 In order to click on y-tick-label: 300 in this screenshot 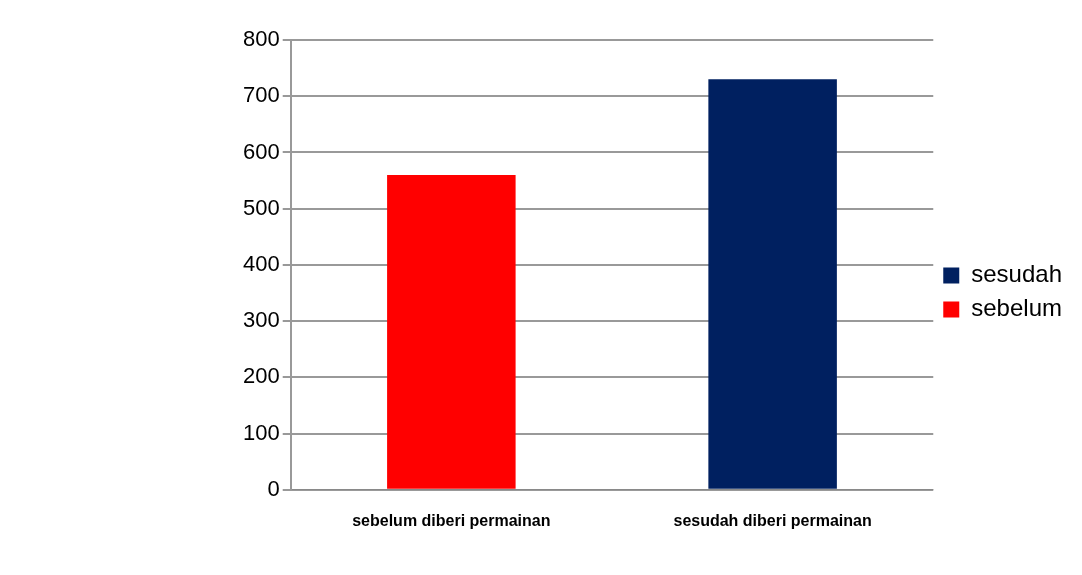, I will do `click(261, 320)`.